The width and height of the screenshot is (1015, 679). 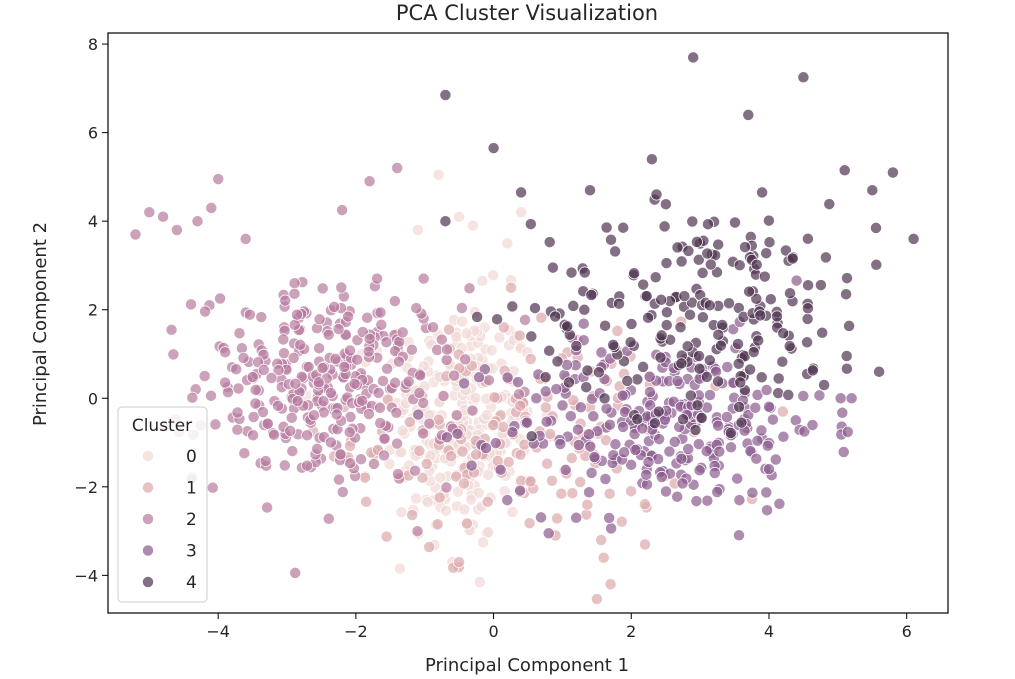 I want to click on x-tick-label: −2, so click(x=356, y=631).